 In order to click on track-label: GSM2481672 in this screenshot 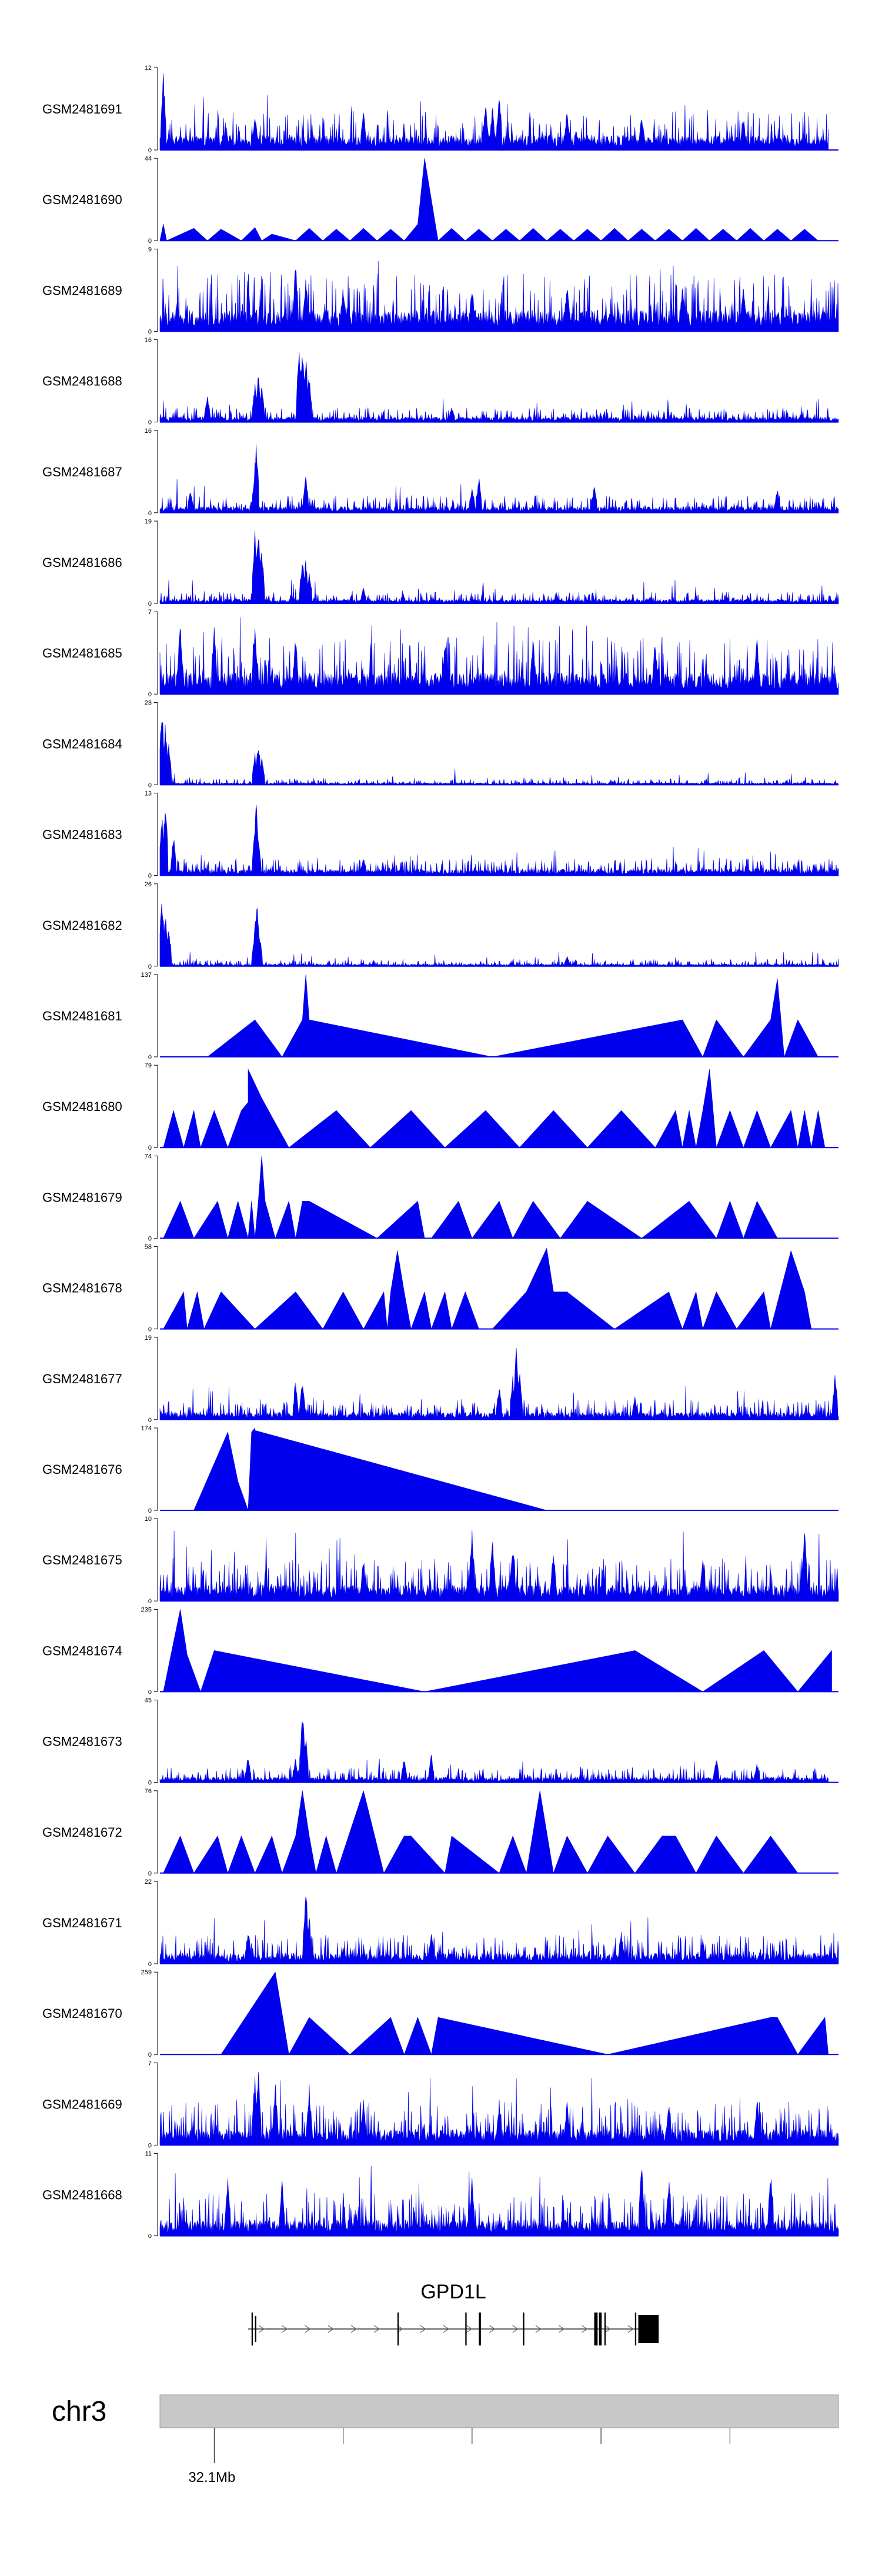, I will do `click(82, 1832)`.